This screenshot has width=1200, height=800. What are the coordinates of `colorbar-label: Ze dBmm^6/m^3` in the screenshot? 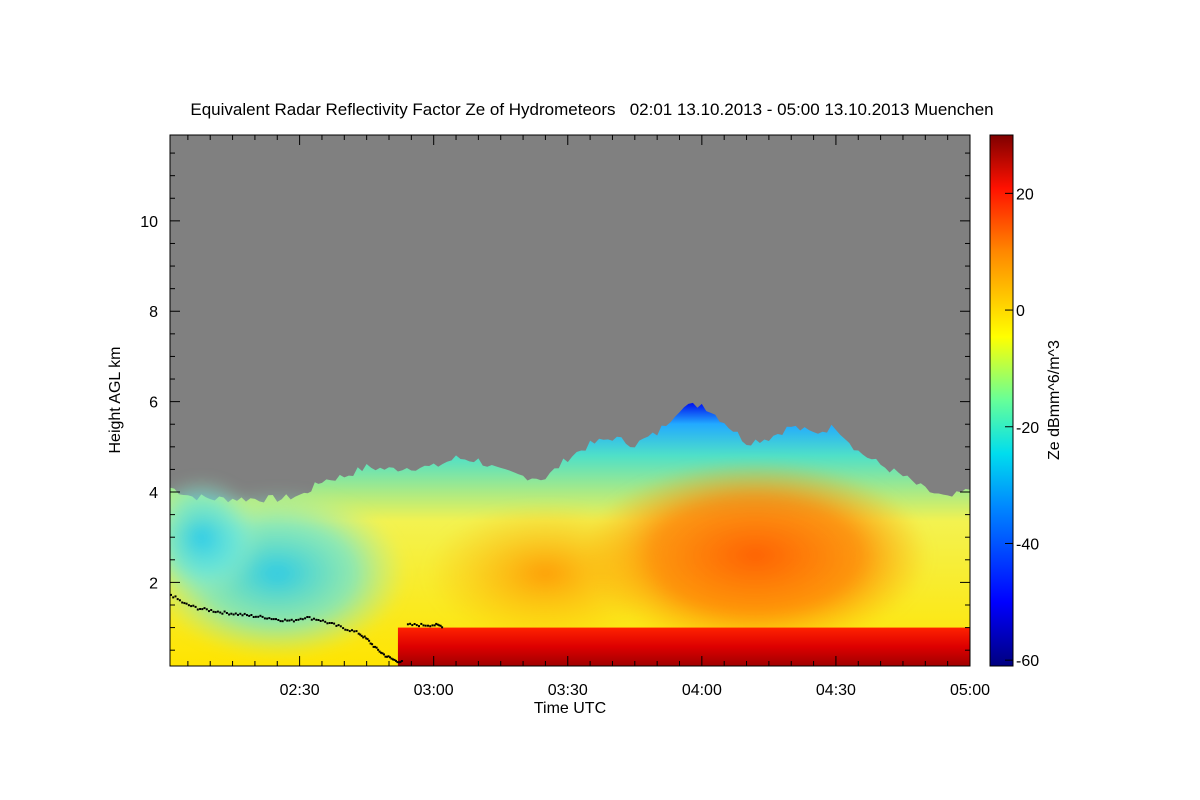 It's located at (1054, 400).